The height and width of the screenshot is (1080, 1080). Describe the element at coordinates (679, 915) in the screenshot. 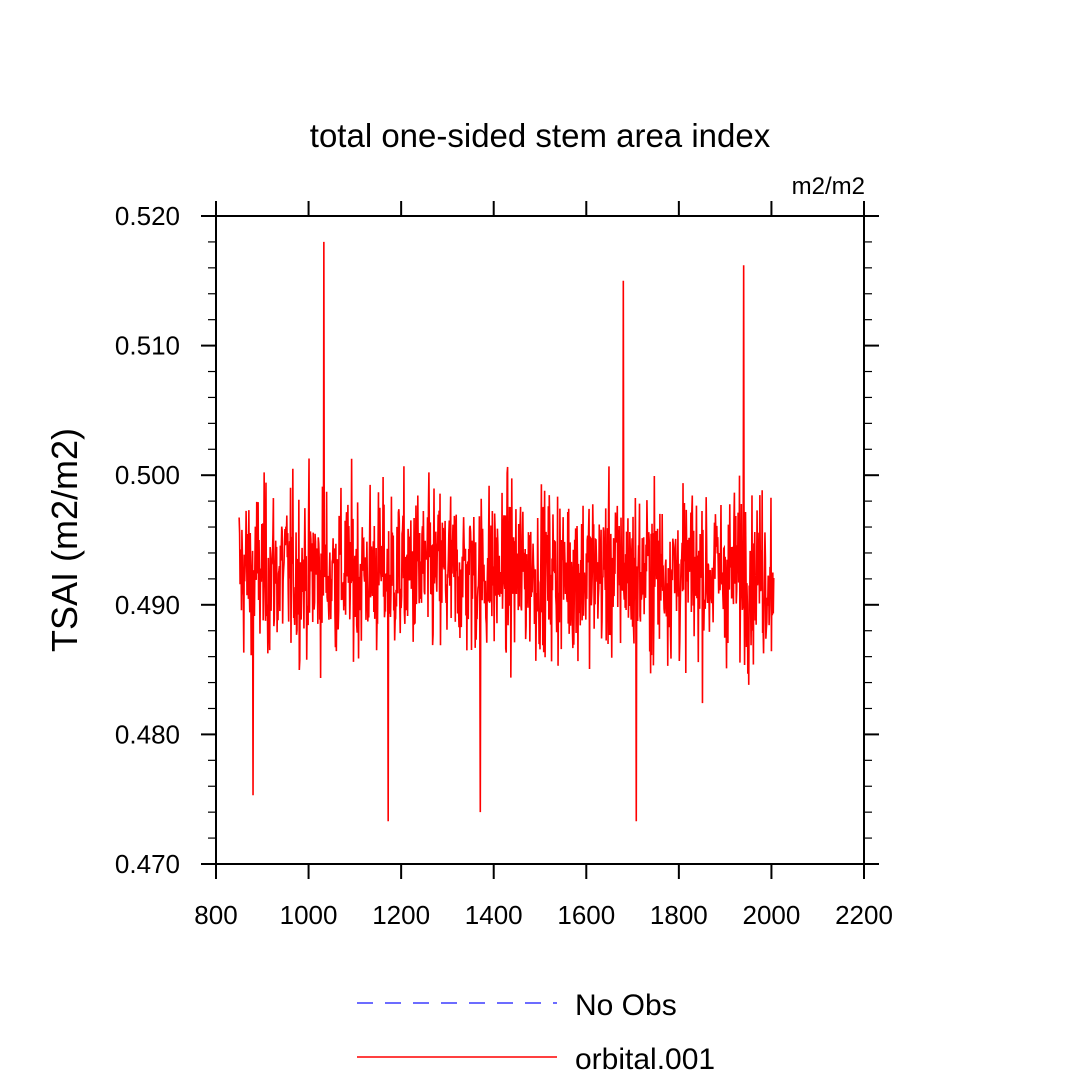

I see `x-tick-label: 1800` at that location.